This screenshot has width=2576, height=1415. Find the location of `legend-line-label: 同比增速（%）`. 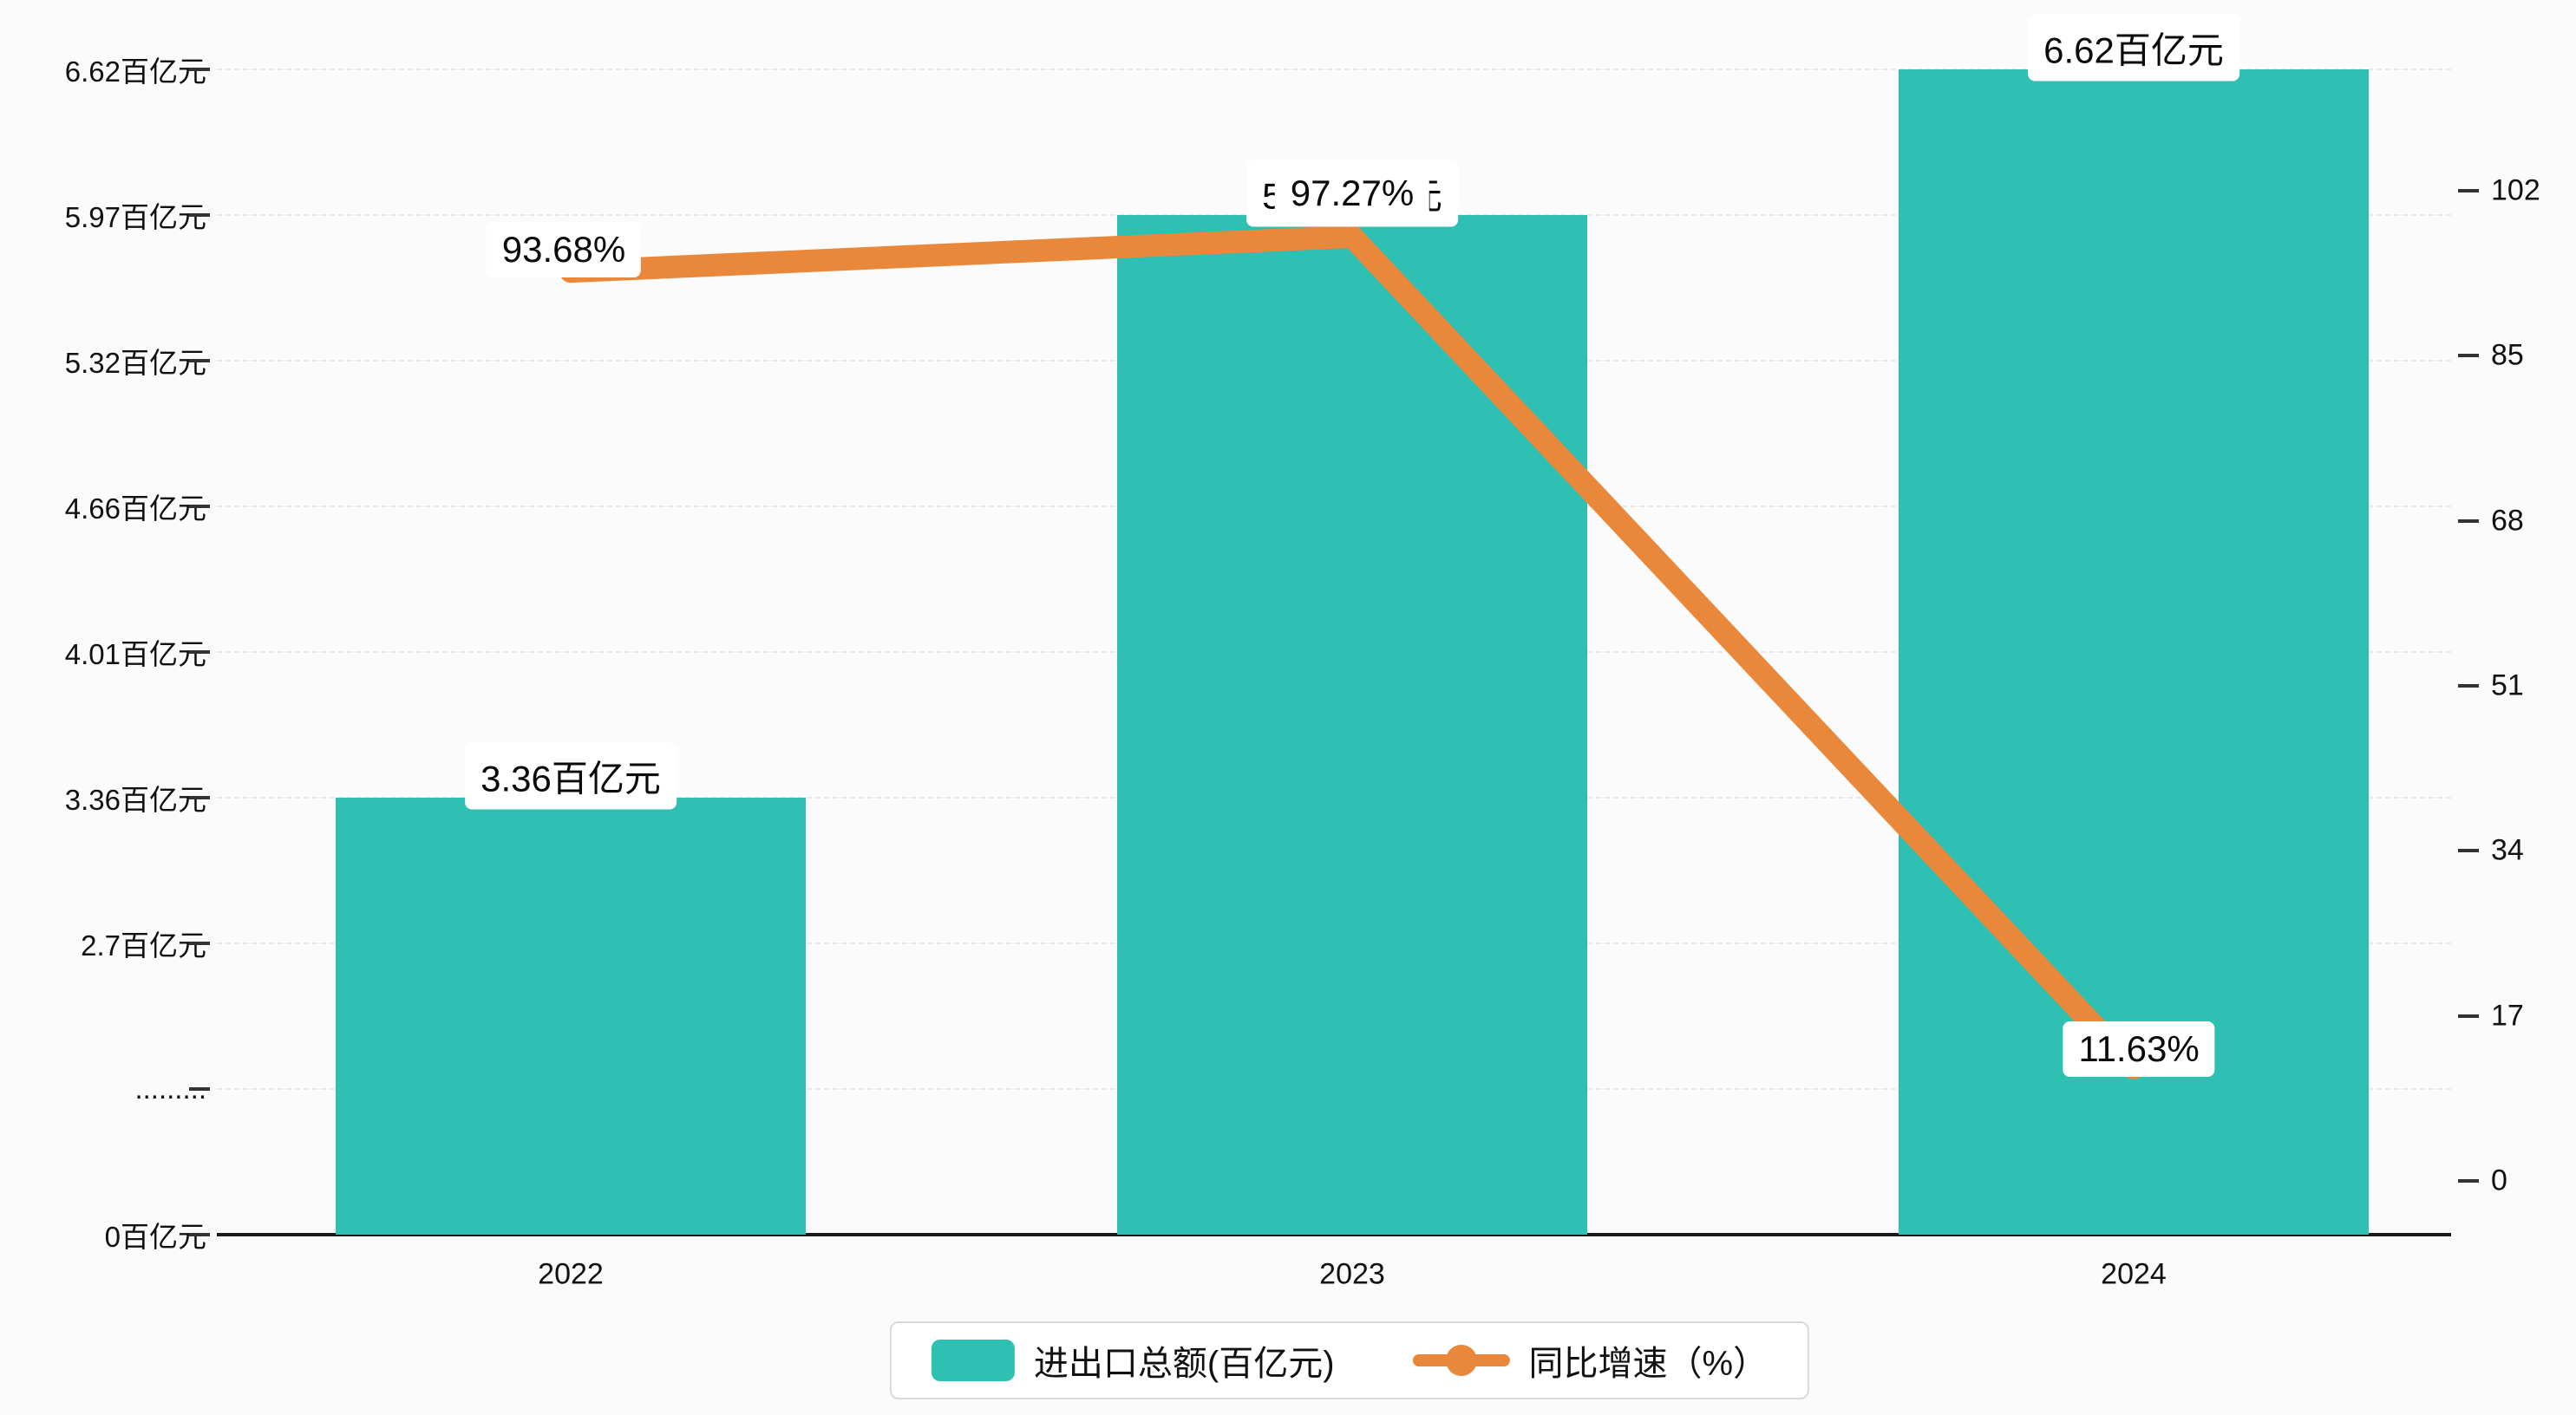

legend-line-label: 同比增速（%） is located at coordinates (1648, 1364).